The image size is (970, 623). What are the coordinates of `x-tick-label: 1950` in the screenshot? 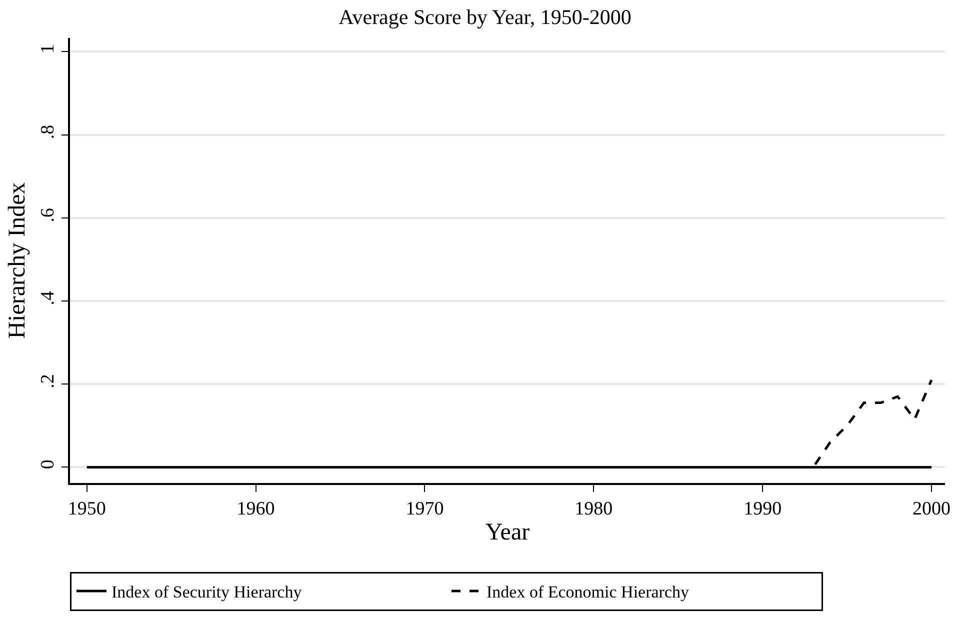 It's located at (87, 509).